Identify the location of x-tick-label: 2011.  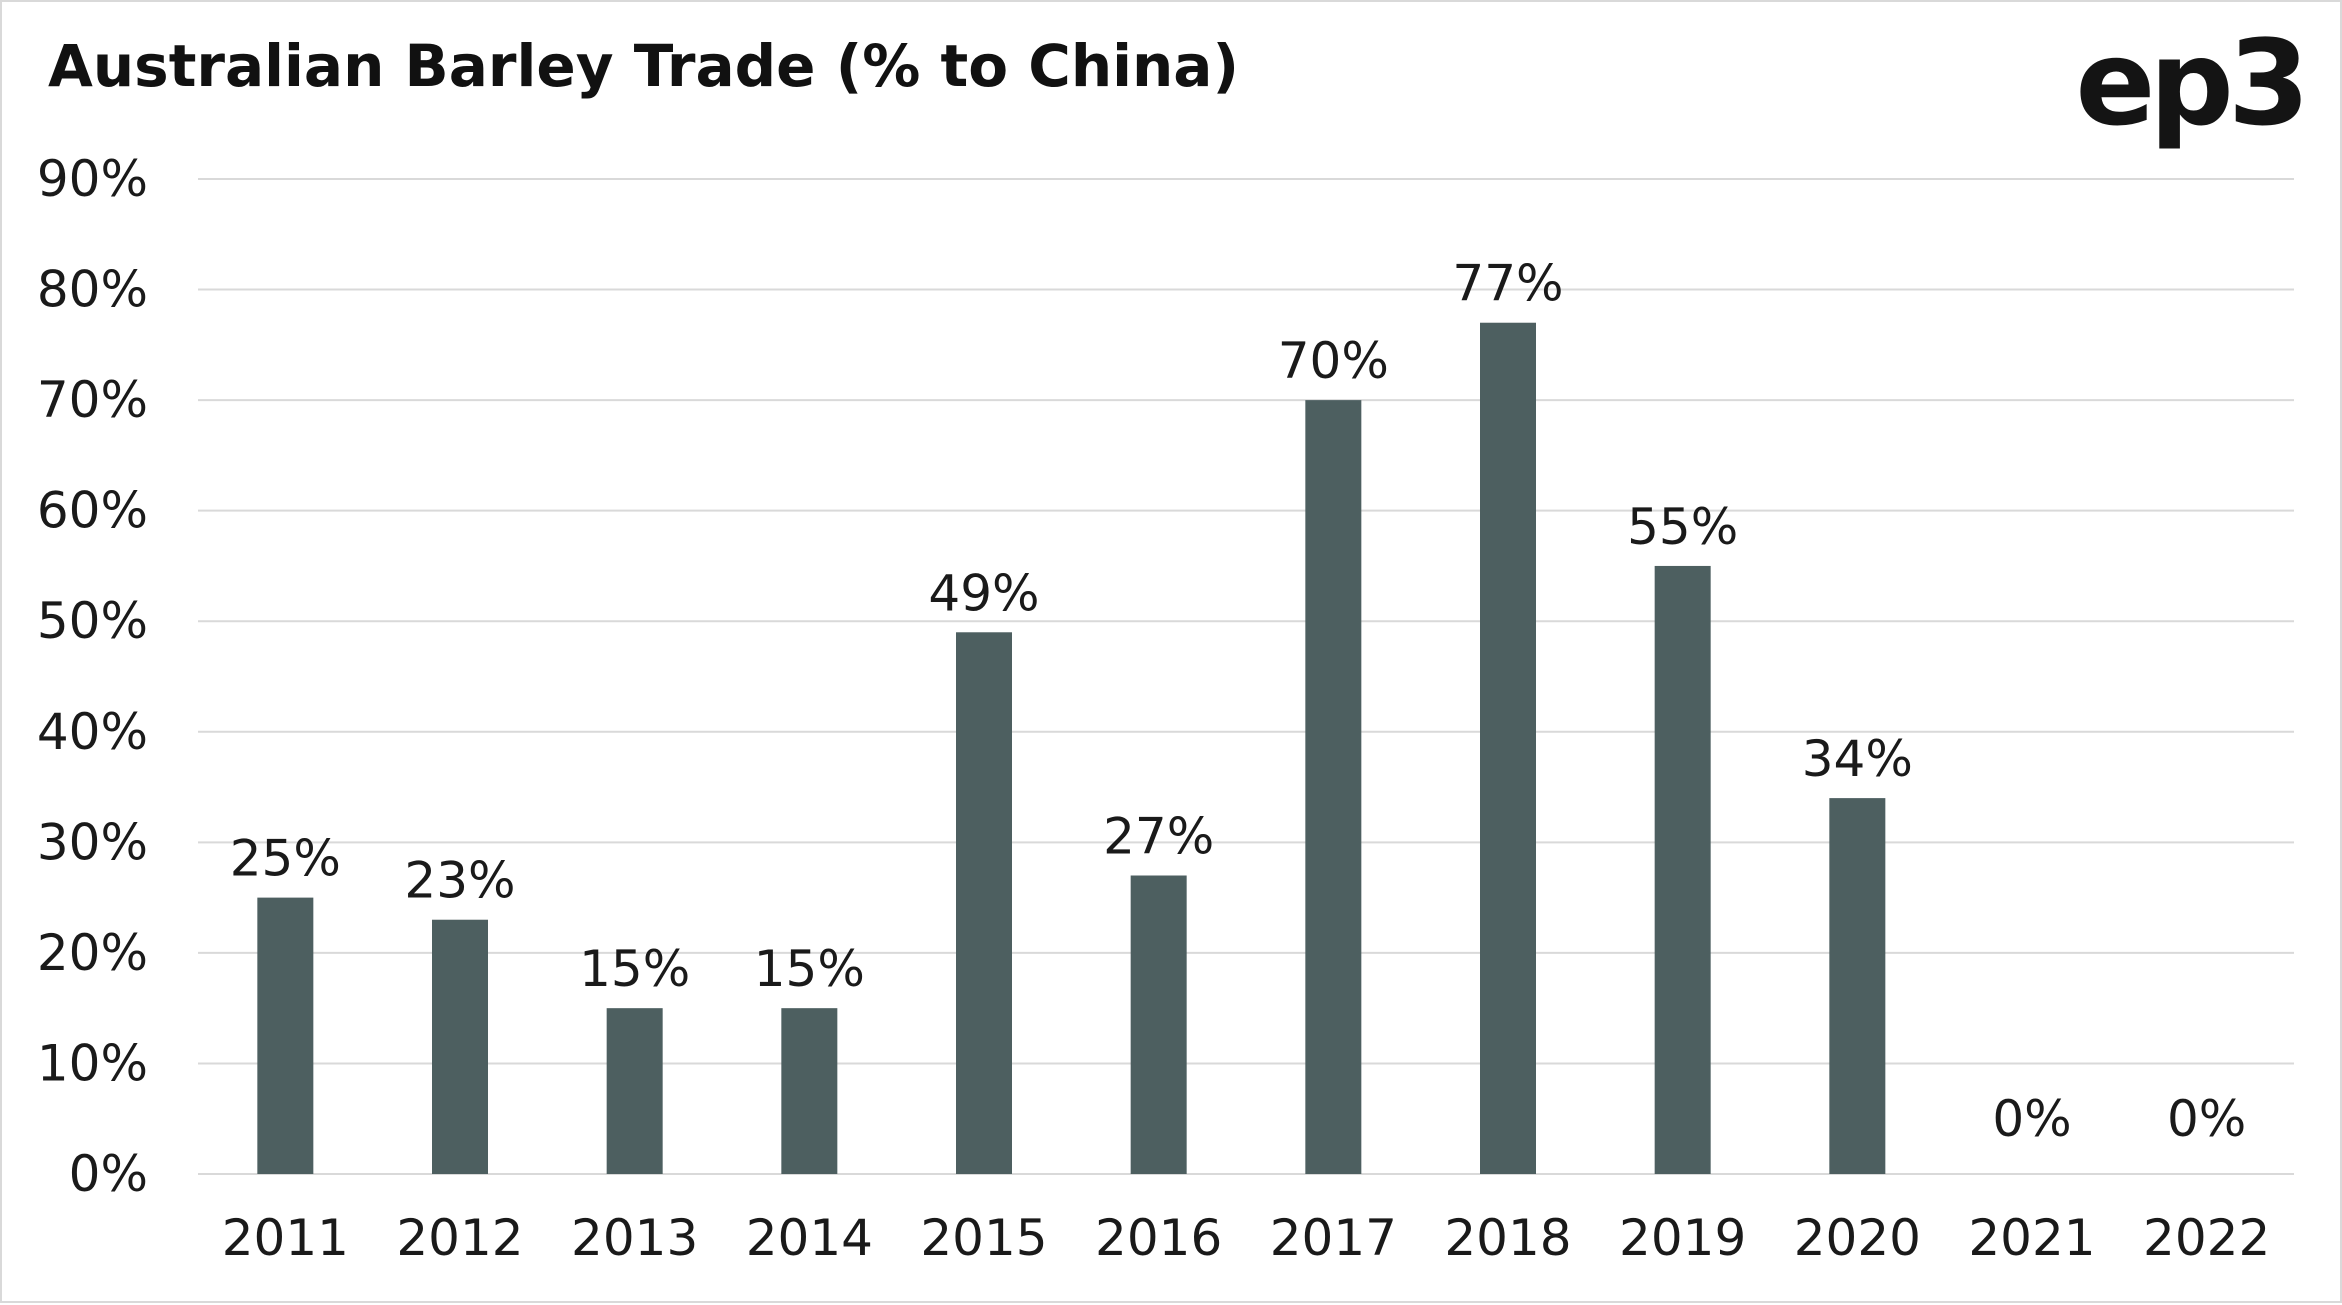
(285, 1238).